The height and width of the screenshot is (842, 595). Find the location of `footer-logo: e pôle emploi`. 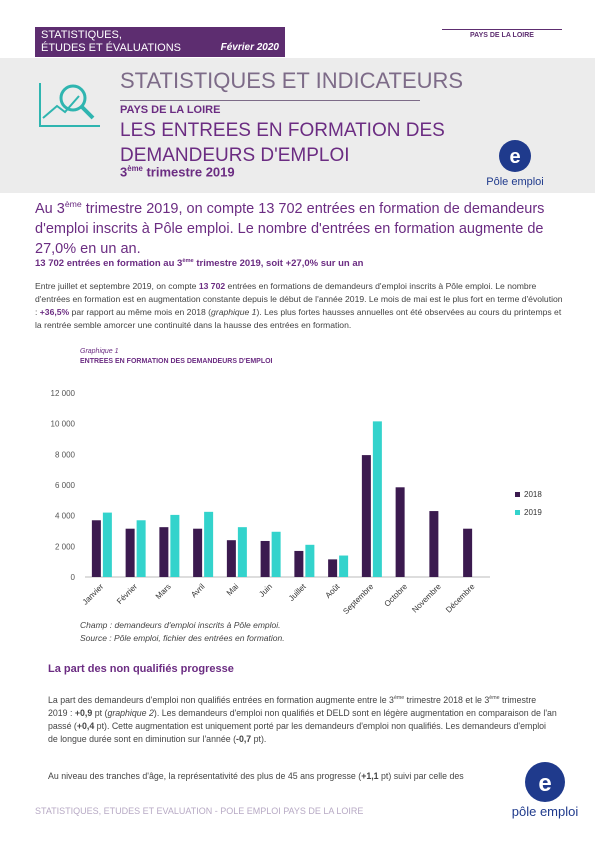

footer-logo: e pôle emploi is located at coordinates (545, 790).